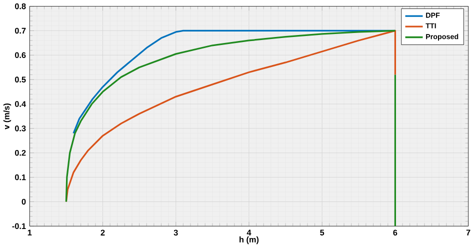 This screenshot has height=247, width=474. Describe the element at coordinates (20, 128) in the screenshot. I see `y-tick-label: 0.3` at that location.